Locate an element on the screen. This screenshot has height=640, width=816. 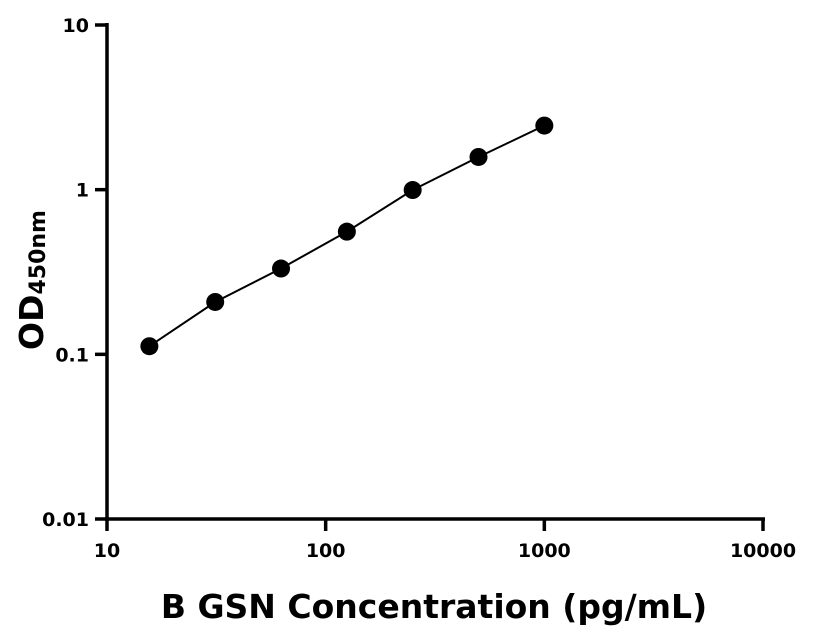
x-tick-label: 100 is located at coordinates (326, 551).